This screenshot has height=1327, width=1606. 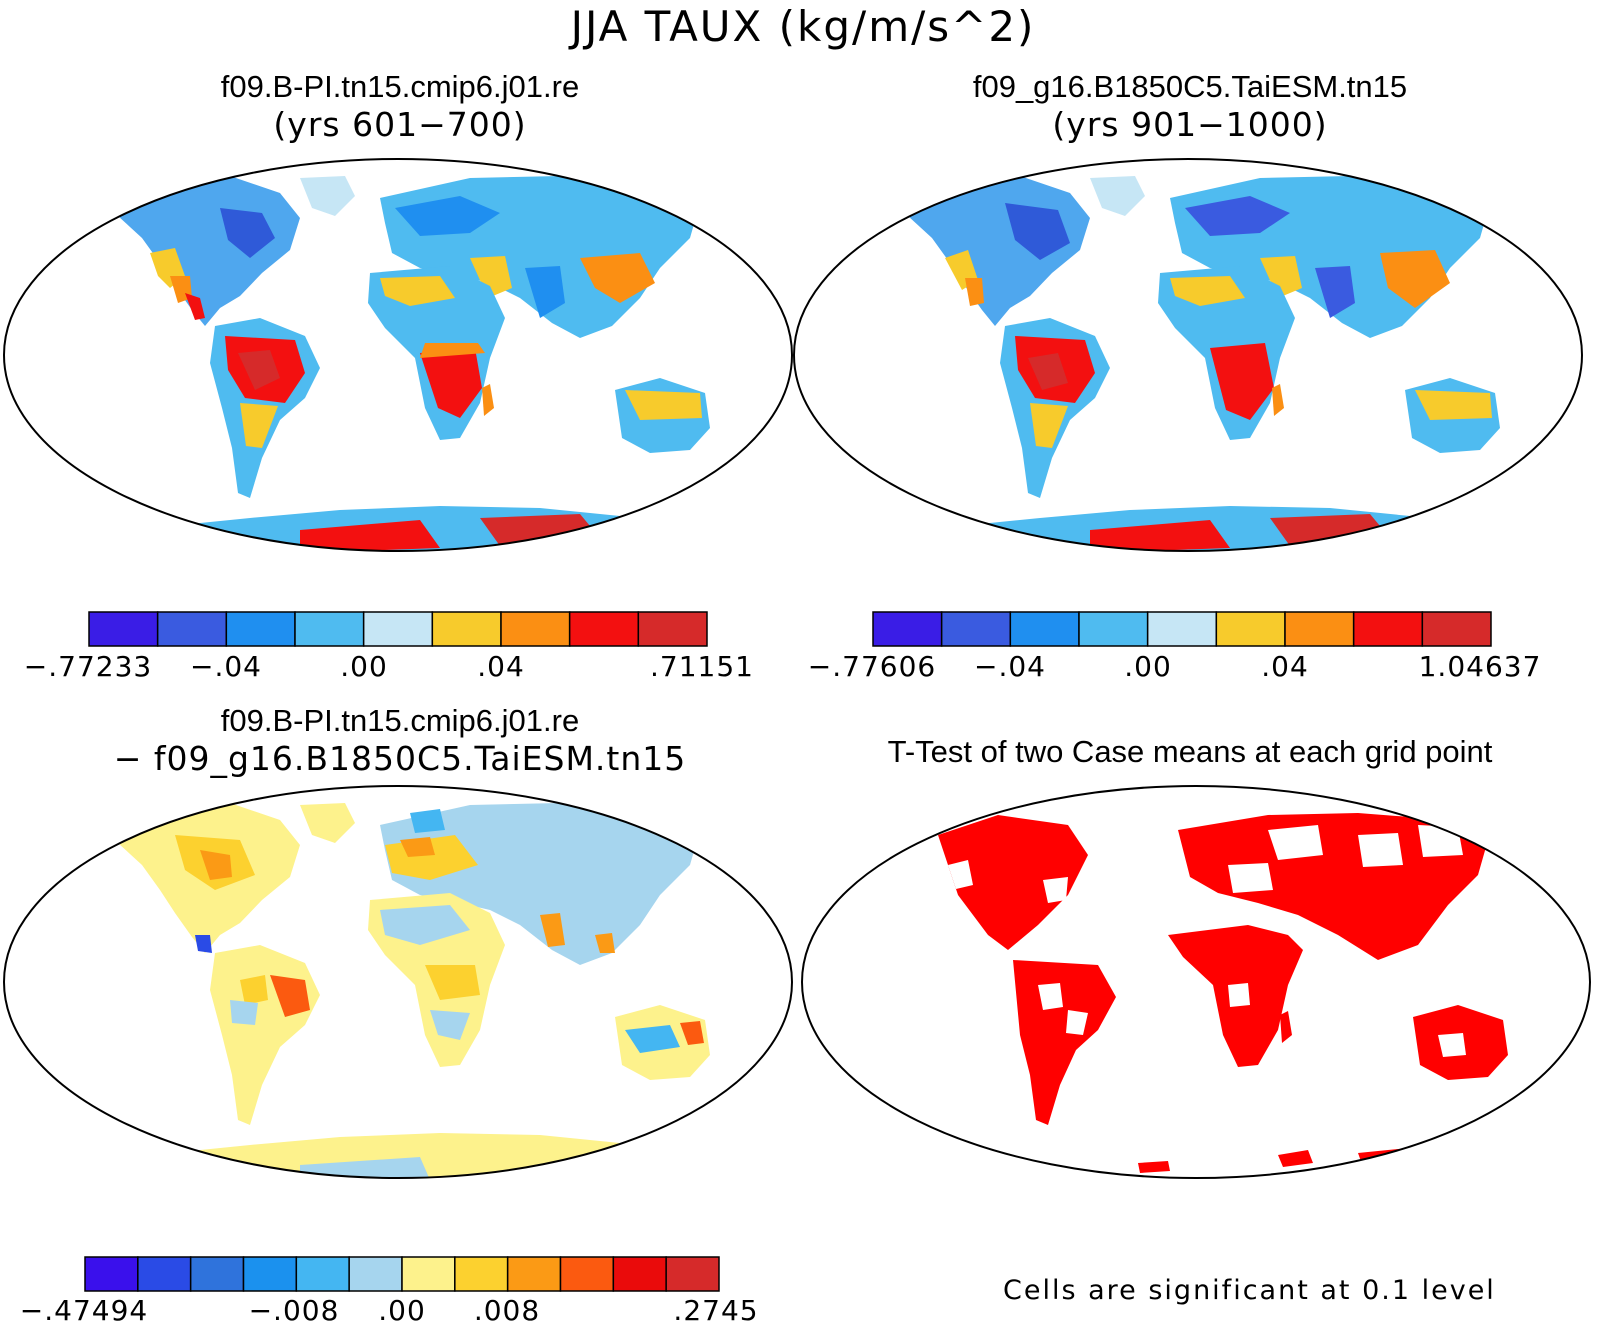 What do you see at coordinates (400, 124) in the screenshot?
I see `panel-case1-title-line2: (yrs 601−700)` at bounding box center [400, 124].